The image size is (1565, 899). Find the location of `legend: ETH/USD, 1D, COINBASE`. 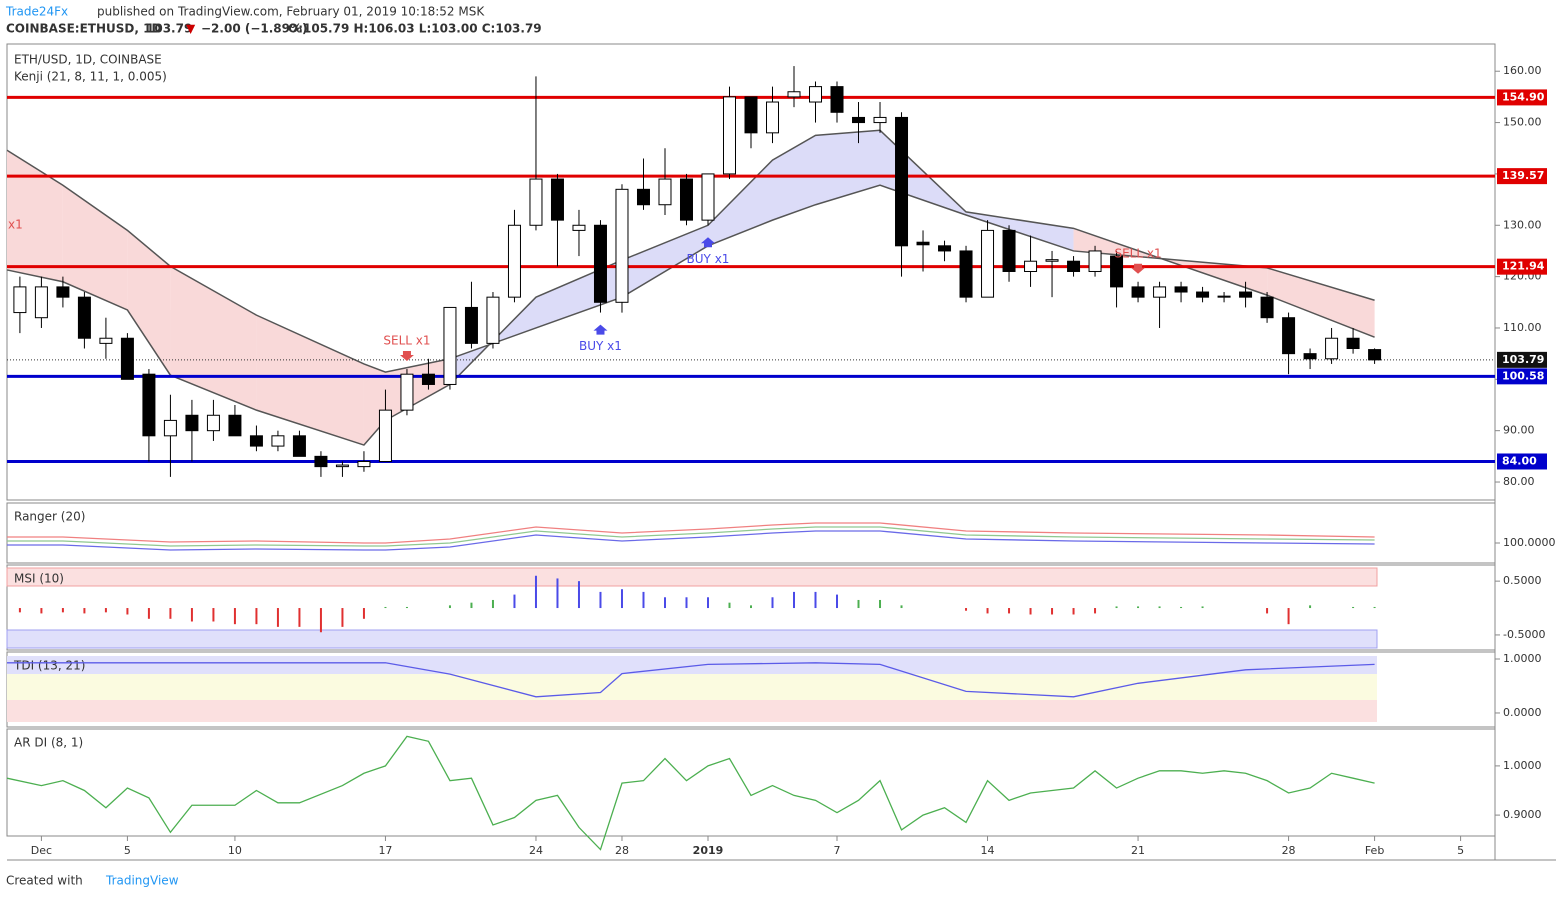

legend: ETH/USD, 1D, COINBASE is located at coordinates (88, 60).